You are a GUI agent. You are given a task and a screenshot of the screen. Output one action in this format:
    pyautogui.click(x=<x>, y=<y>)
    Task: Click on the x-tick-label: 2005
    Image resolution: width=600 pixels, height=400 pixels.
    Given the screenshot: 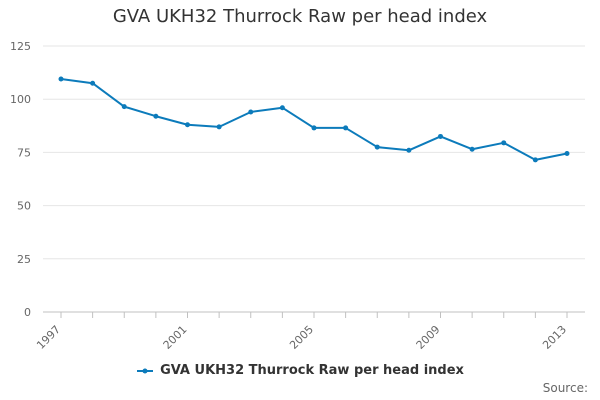 What is the action you would take?
    pyautogui.click(x=301, y=337)
    